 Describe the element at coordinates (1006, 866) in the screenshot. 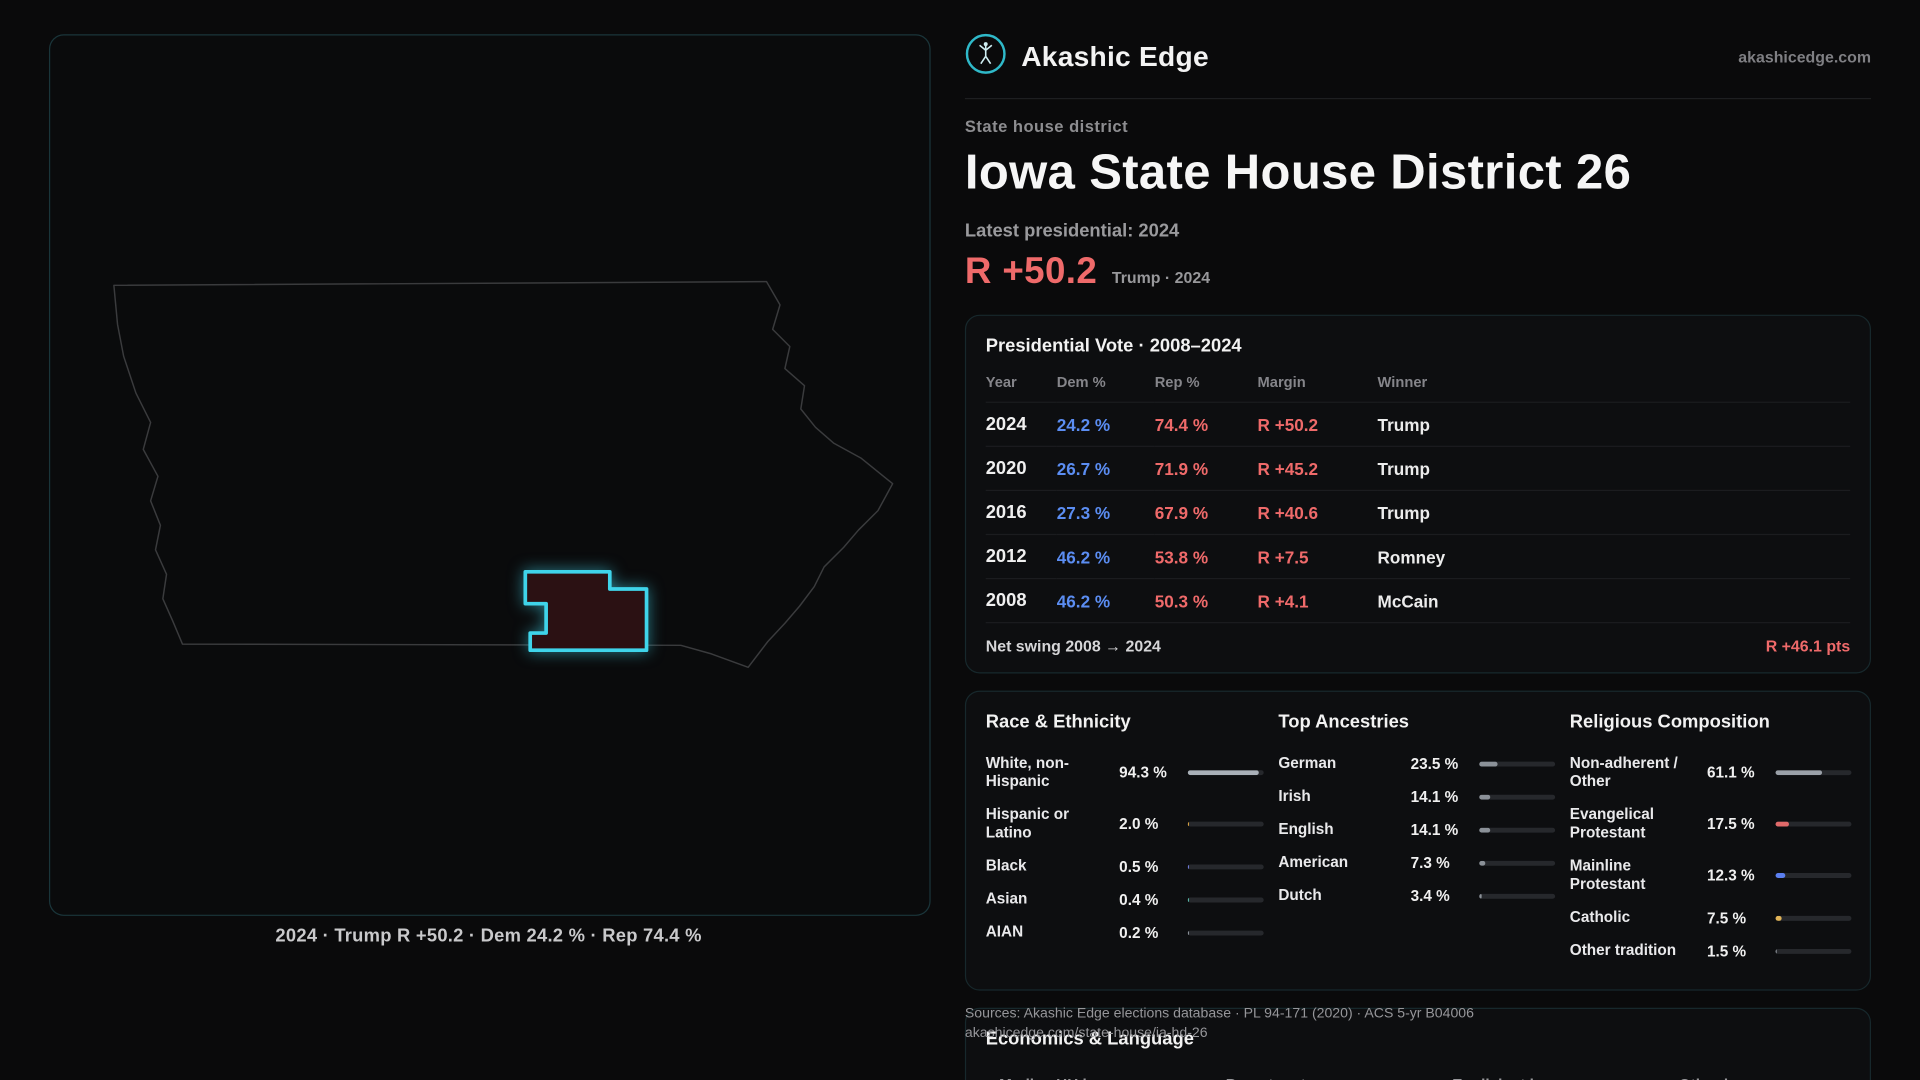

I see `demo-label: Black` at that location.